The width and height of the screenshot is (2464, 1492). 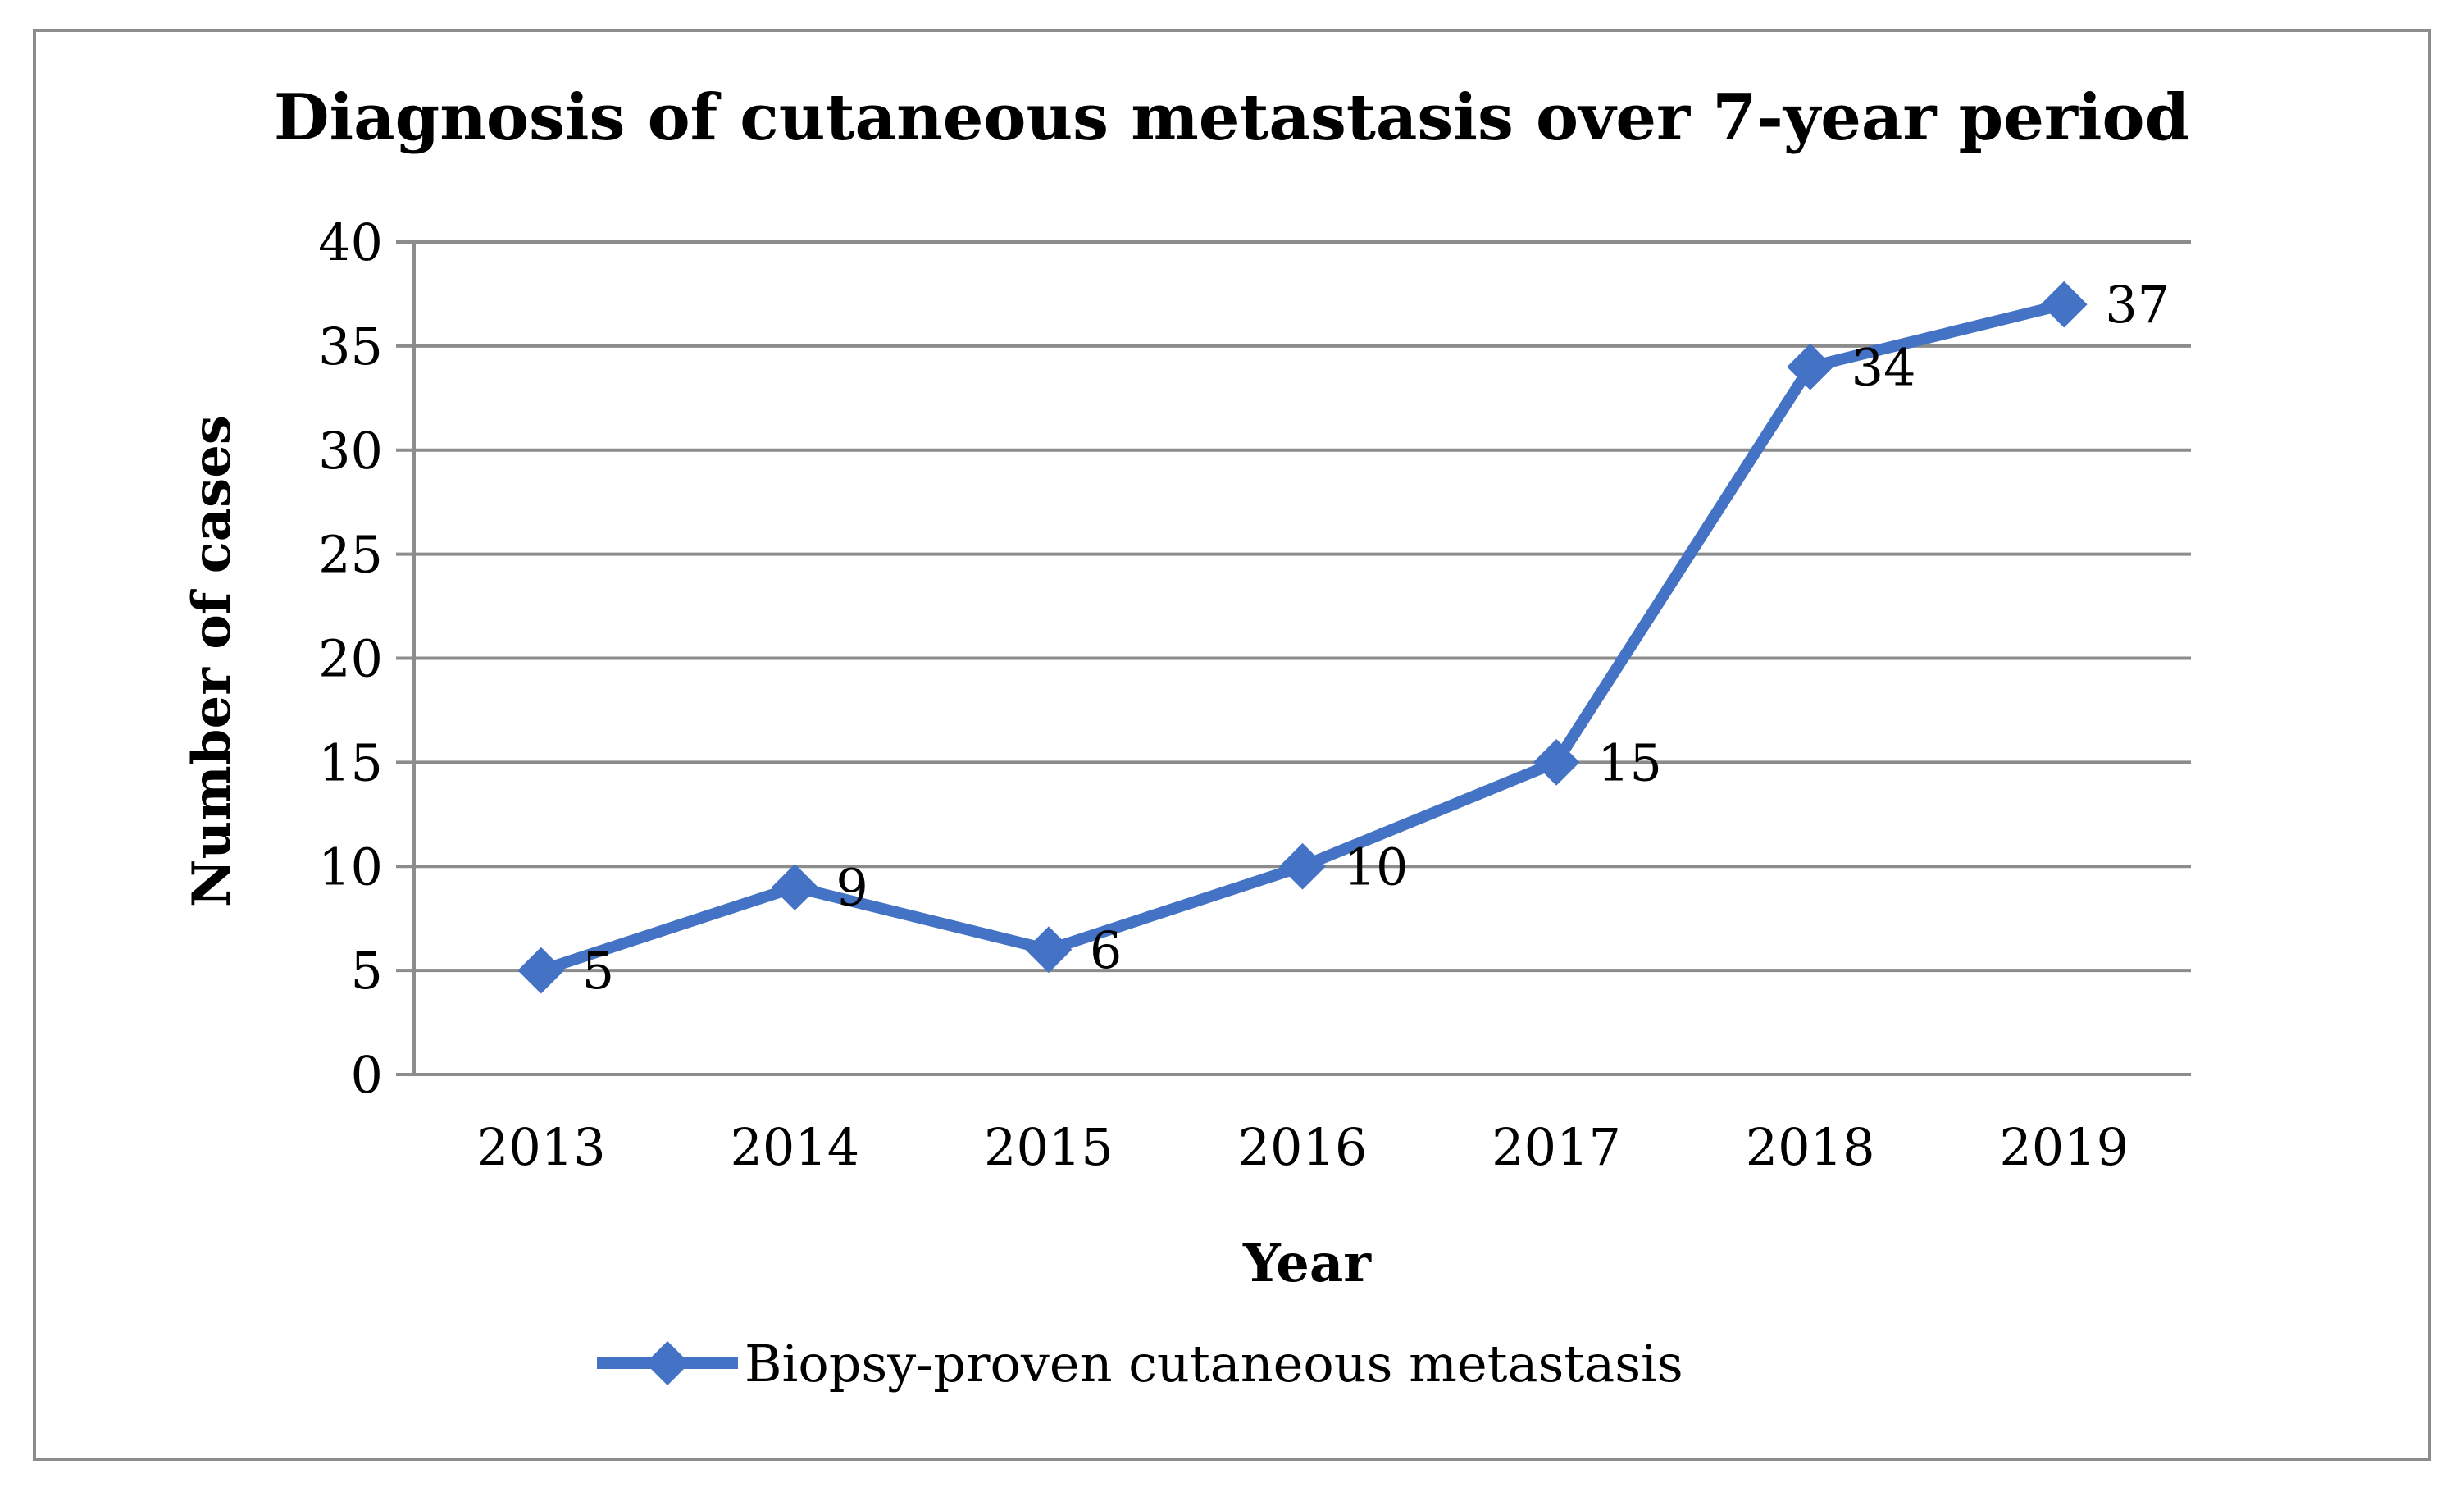 I want to click on x-tick-labels: 2013 2014 2015 2016 2017 2018 2019, so click(x=1302, y=1147).